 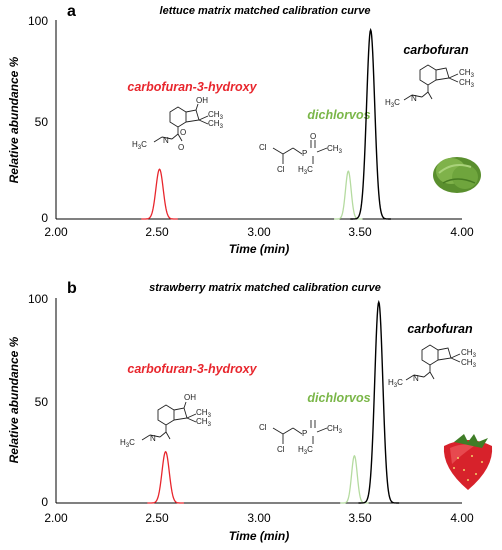 What do you see at coordinates (127, 443) in the screenshot?
I see `chem-h3c-b: H3C` at bounding box center [127, 443].